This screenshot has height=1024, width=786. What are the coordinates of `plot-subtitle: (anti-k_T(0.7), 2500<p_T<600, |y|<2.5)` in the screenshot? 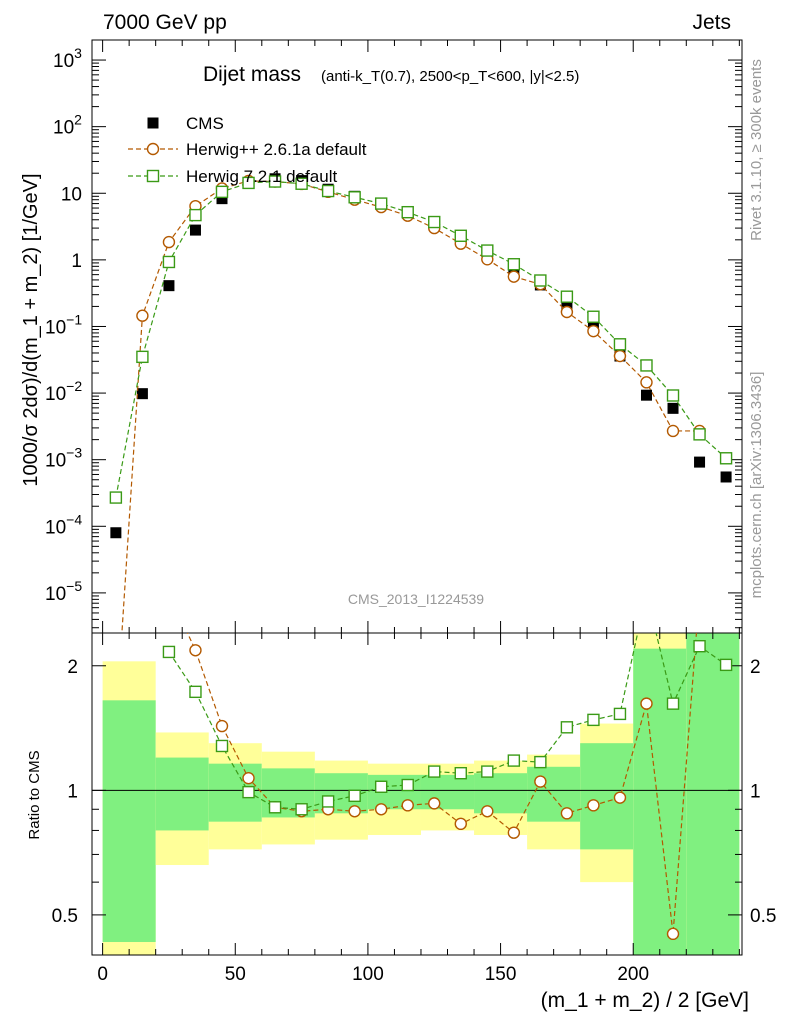 It's located at (450, 76).